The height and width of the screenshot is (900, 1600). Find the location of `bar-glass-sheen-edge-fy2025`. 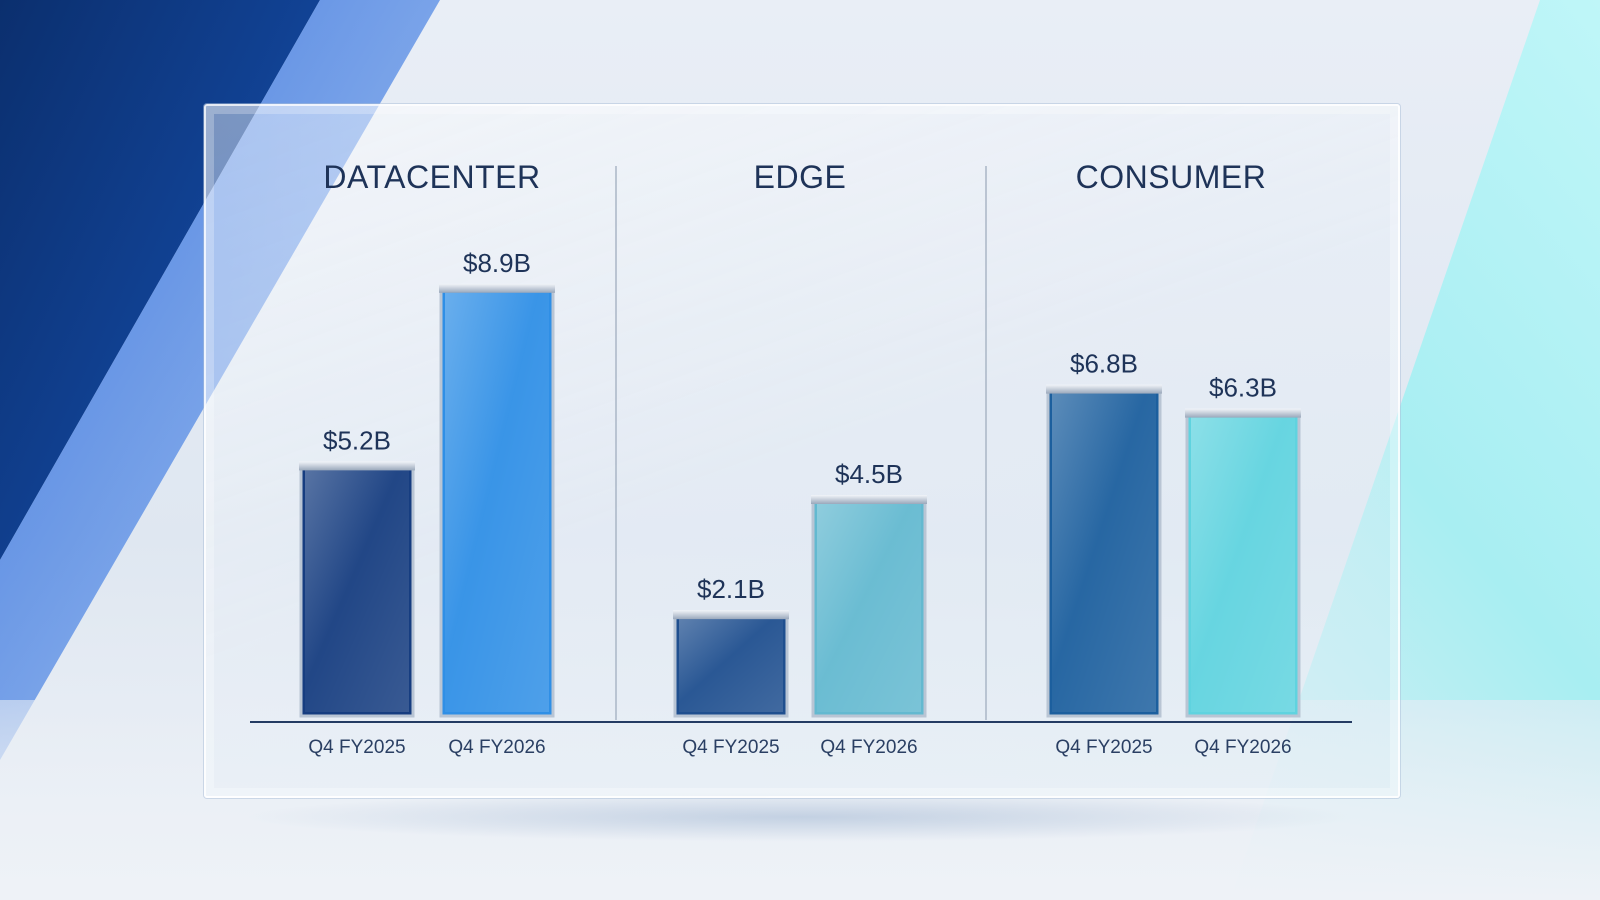

bar-glass-sheen-edge-fy2025 is located at coordinates (731, 665).